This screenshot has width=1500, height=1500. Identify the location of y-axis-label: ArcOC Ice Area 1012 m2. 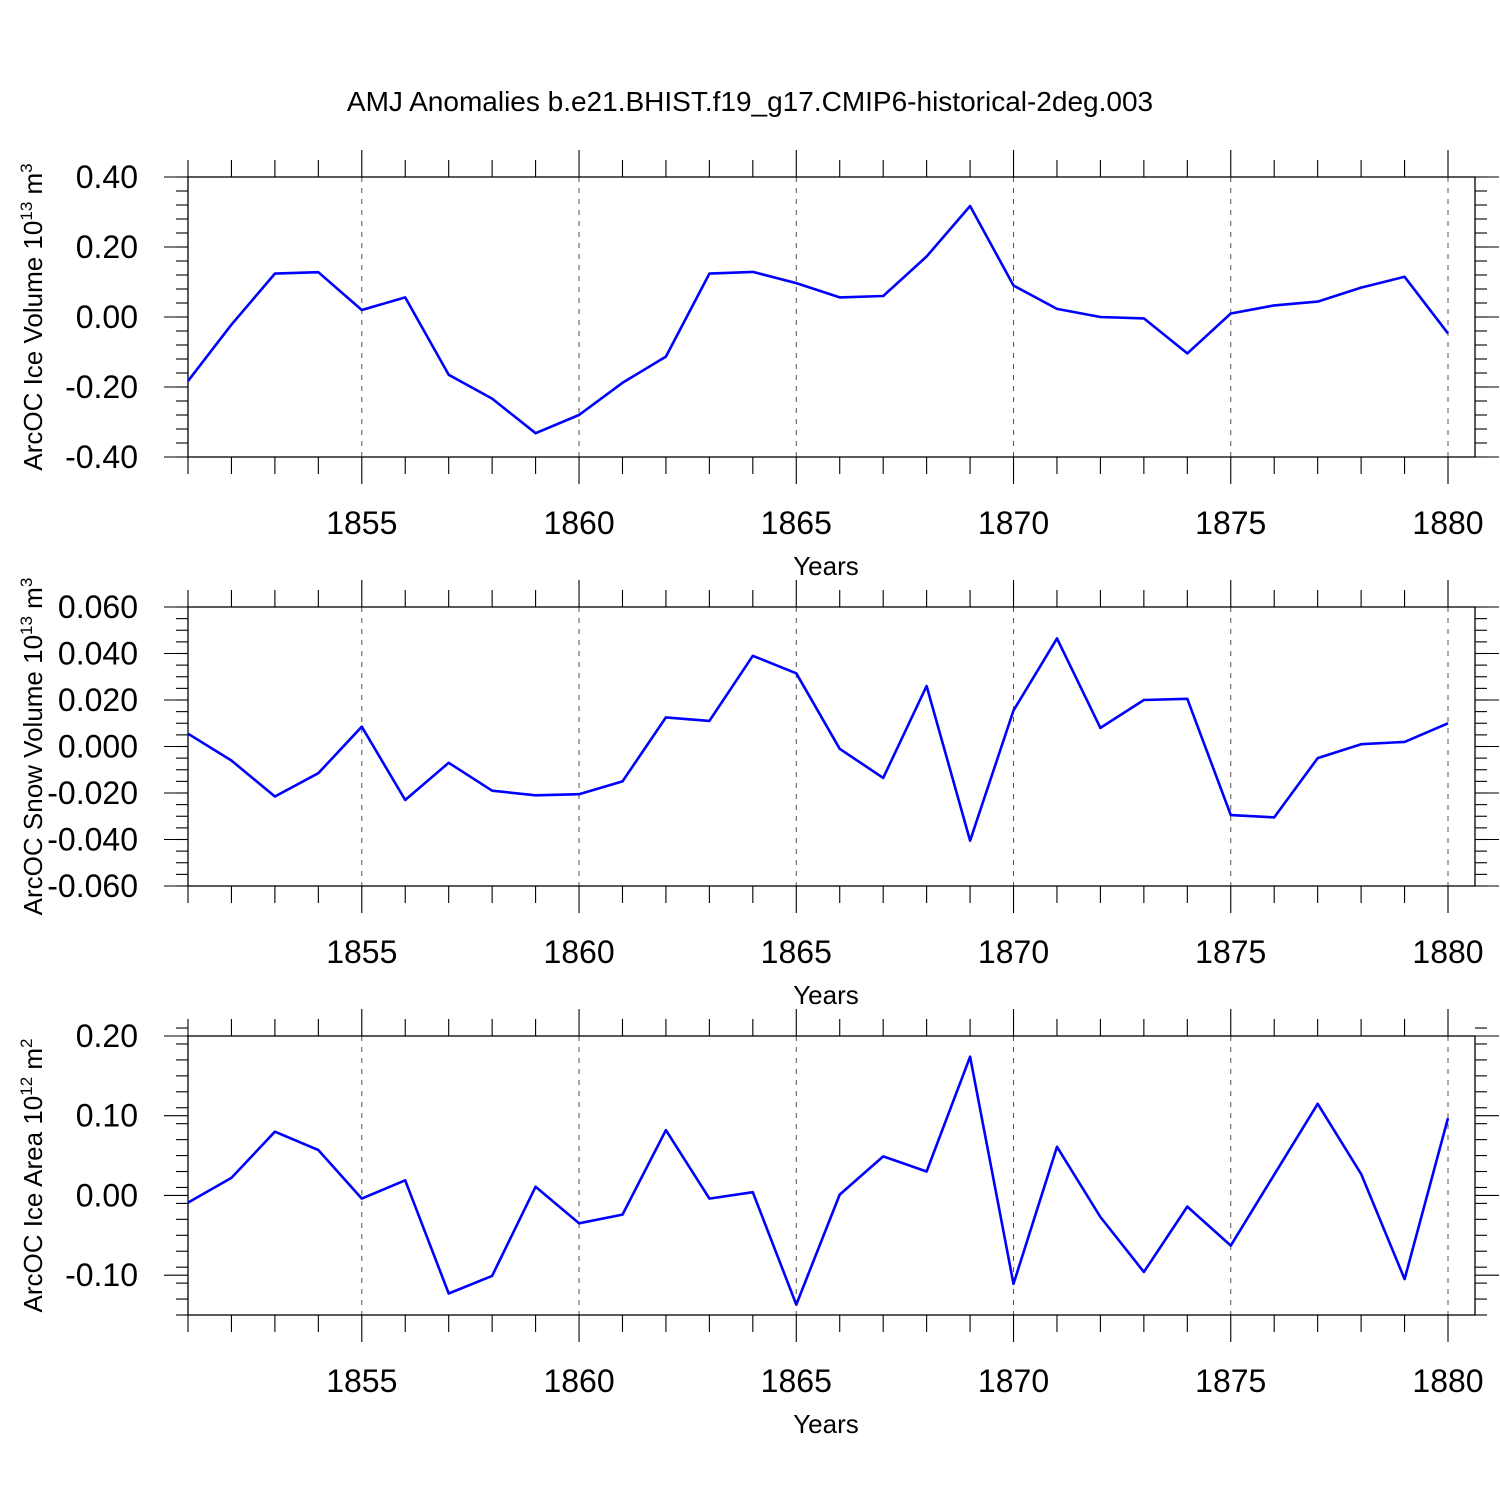
(32, 1175).